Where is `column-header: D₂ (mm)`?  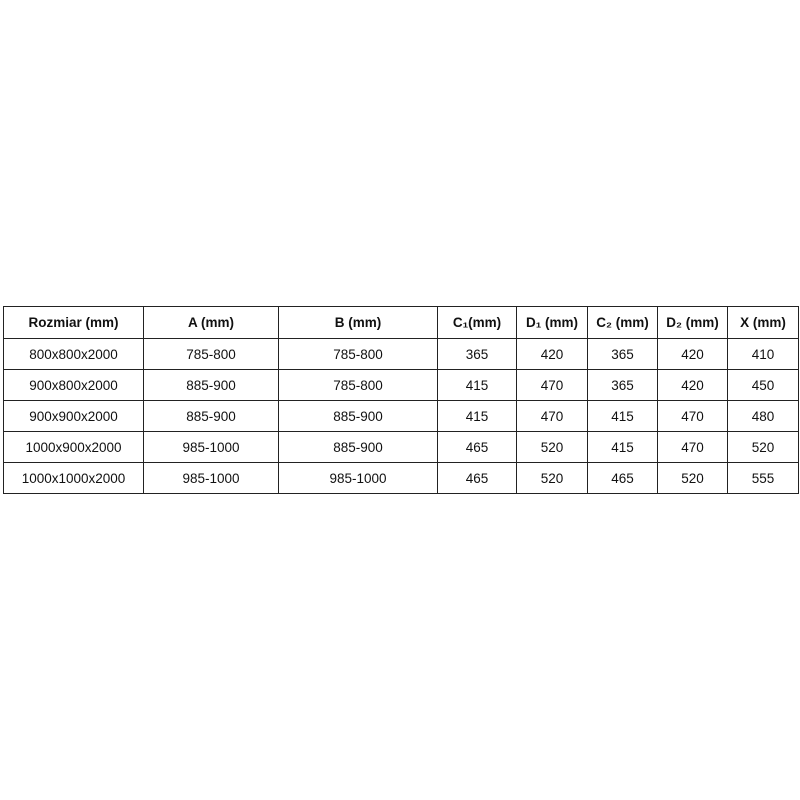
column-header: D₂ (mm) is located at coordinates (692, 322).